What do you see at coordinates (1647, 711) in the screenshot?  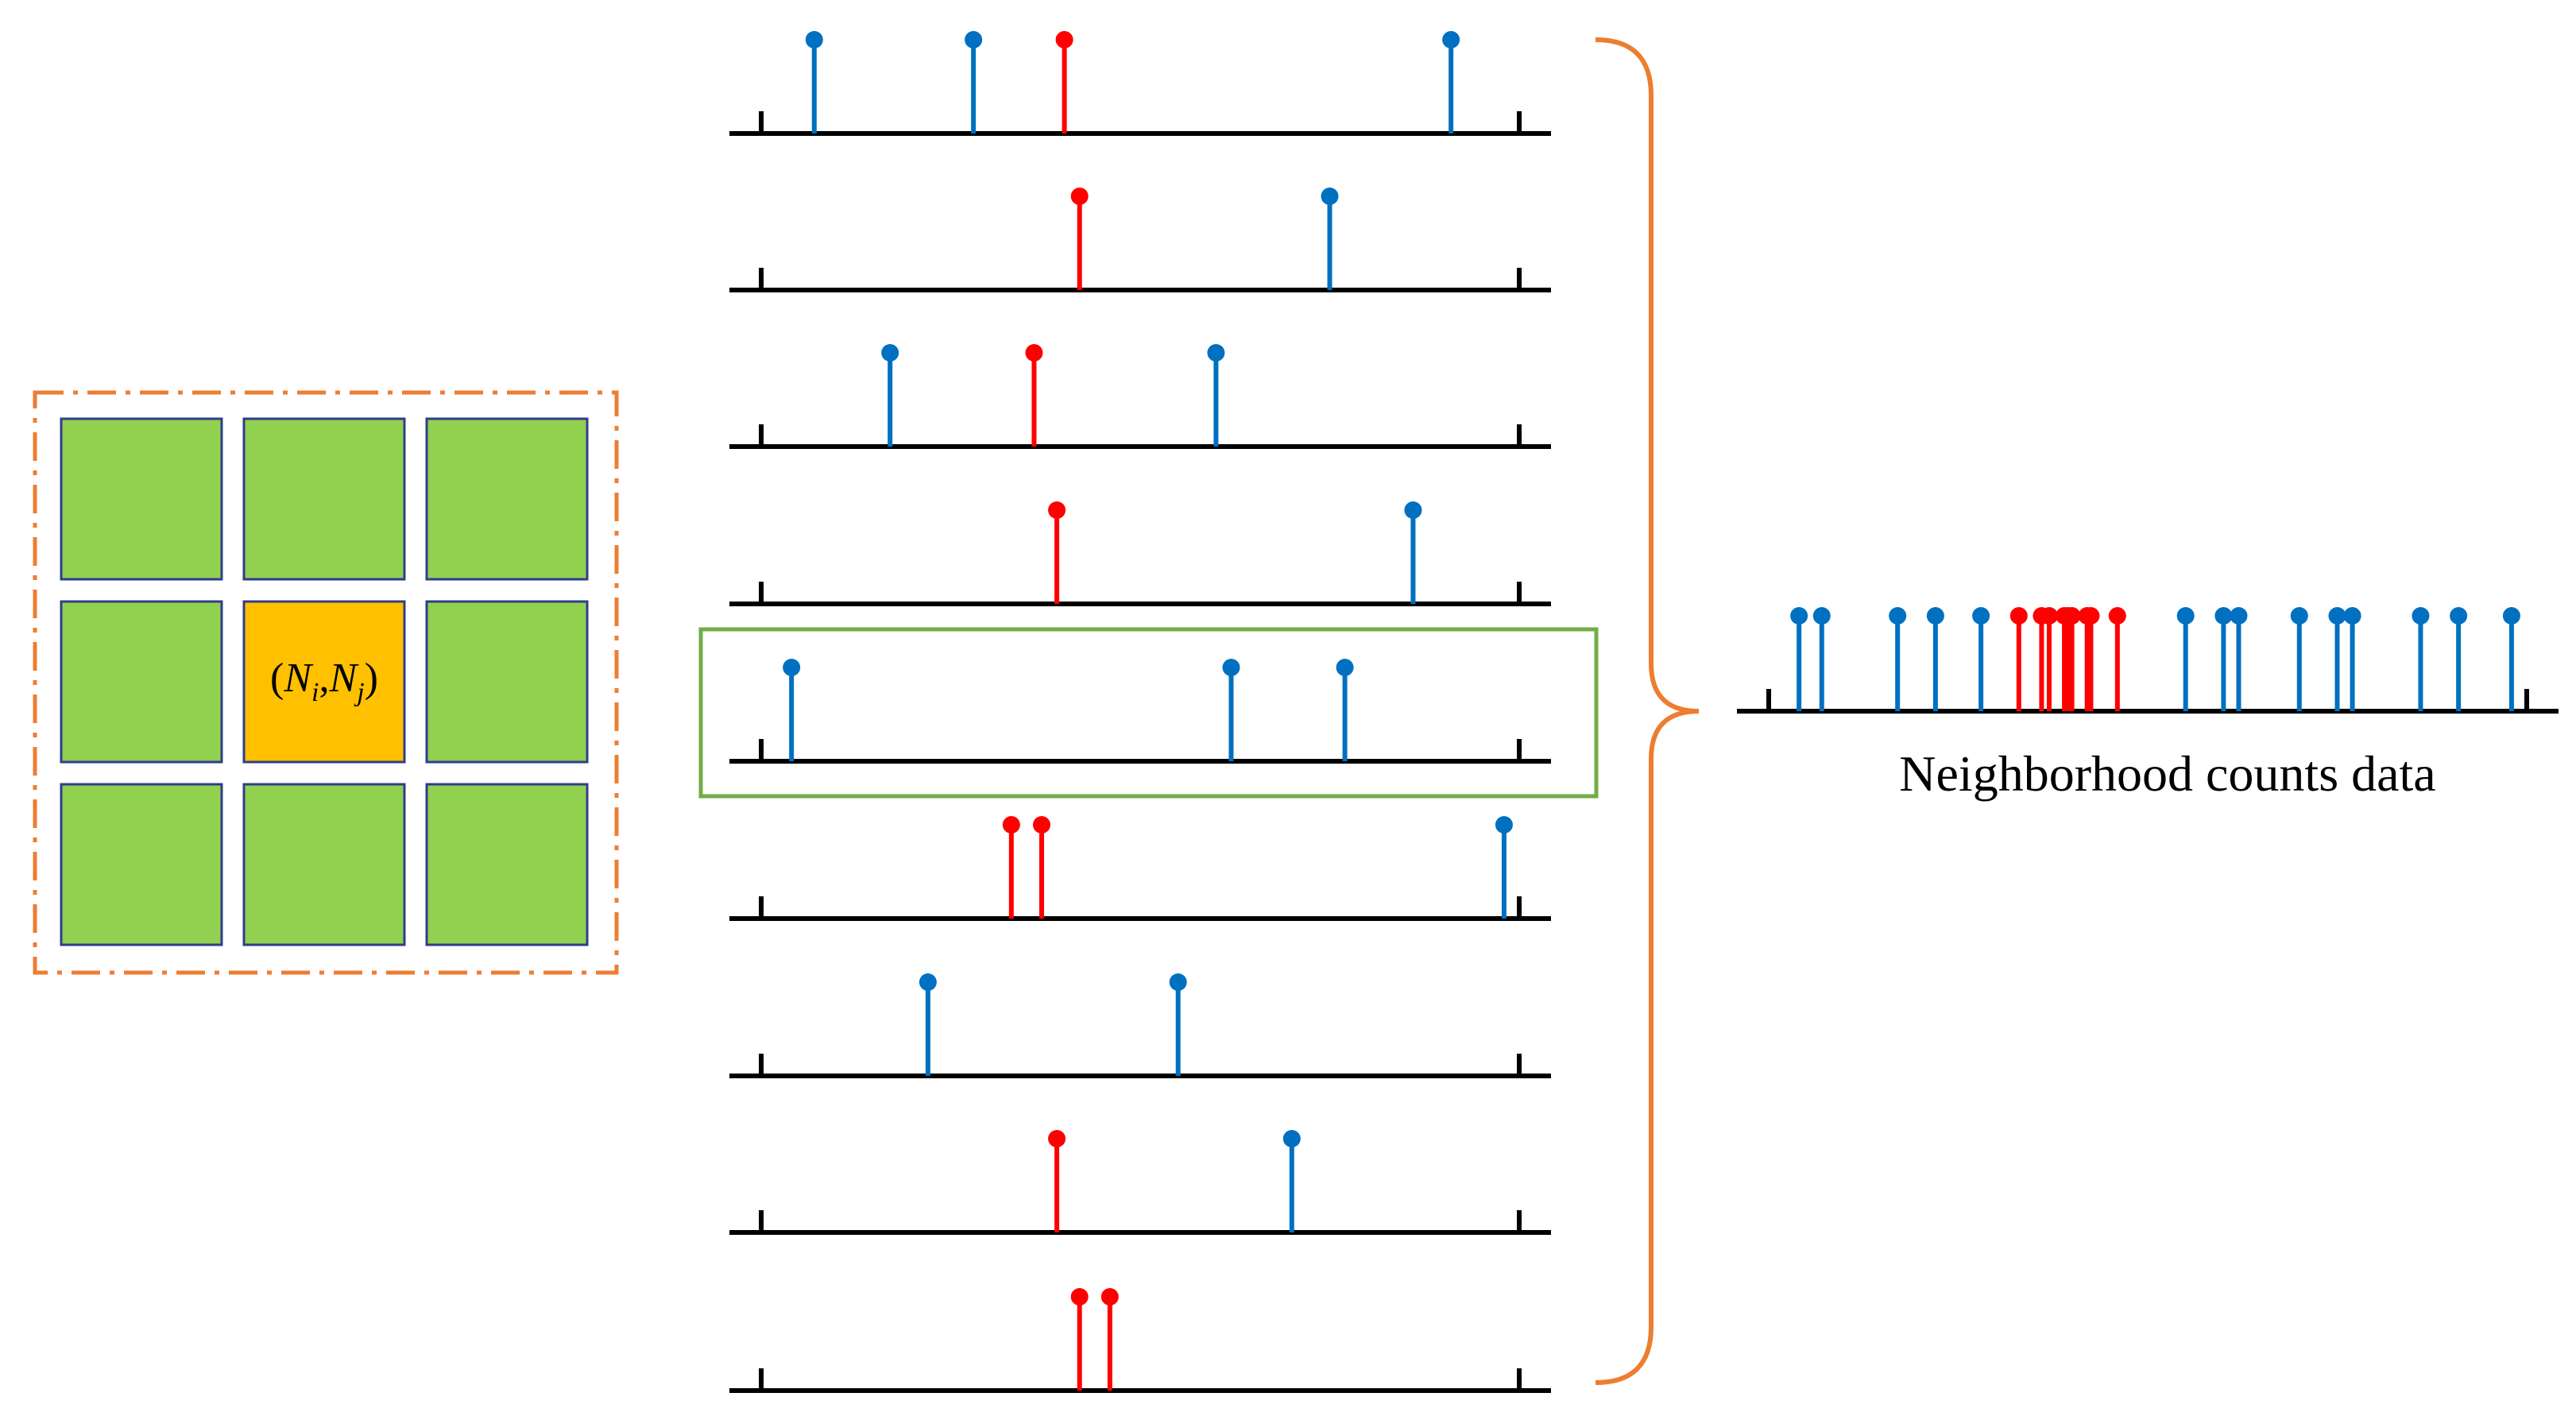 I see `grouping-brace` at bounding box center [1647, 711].